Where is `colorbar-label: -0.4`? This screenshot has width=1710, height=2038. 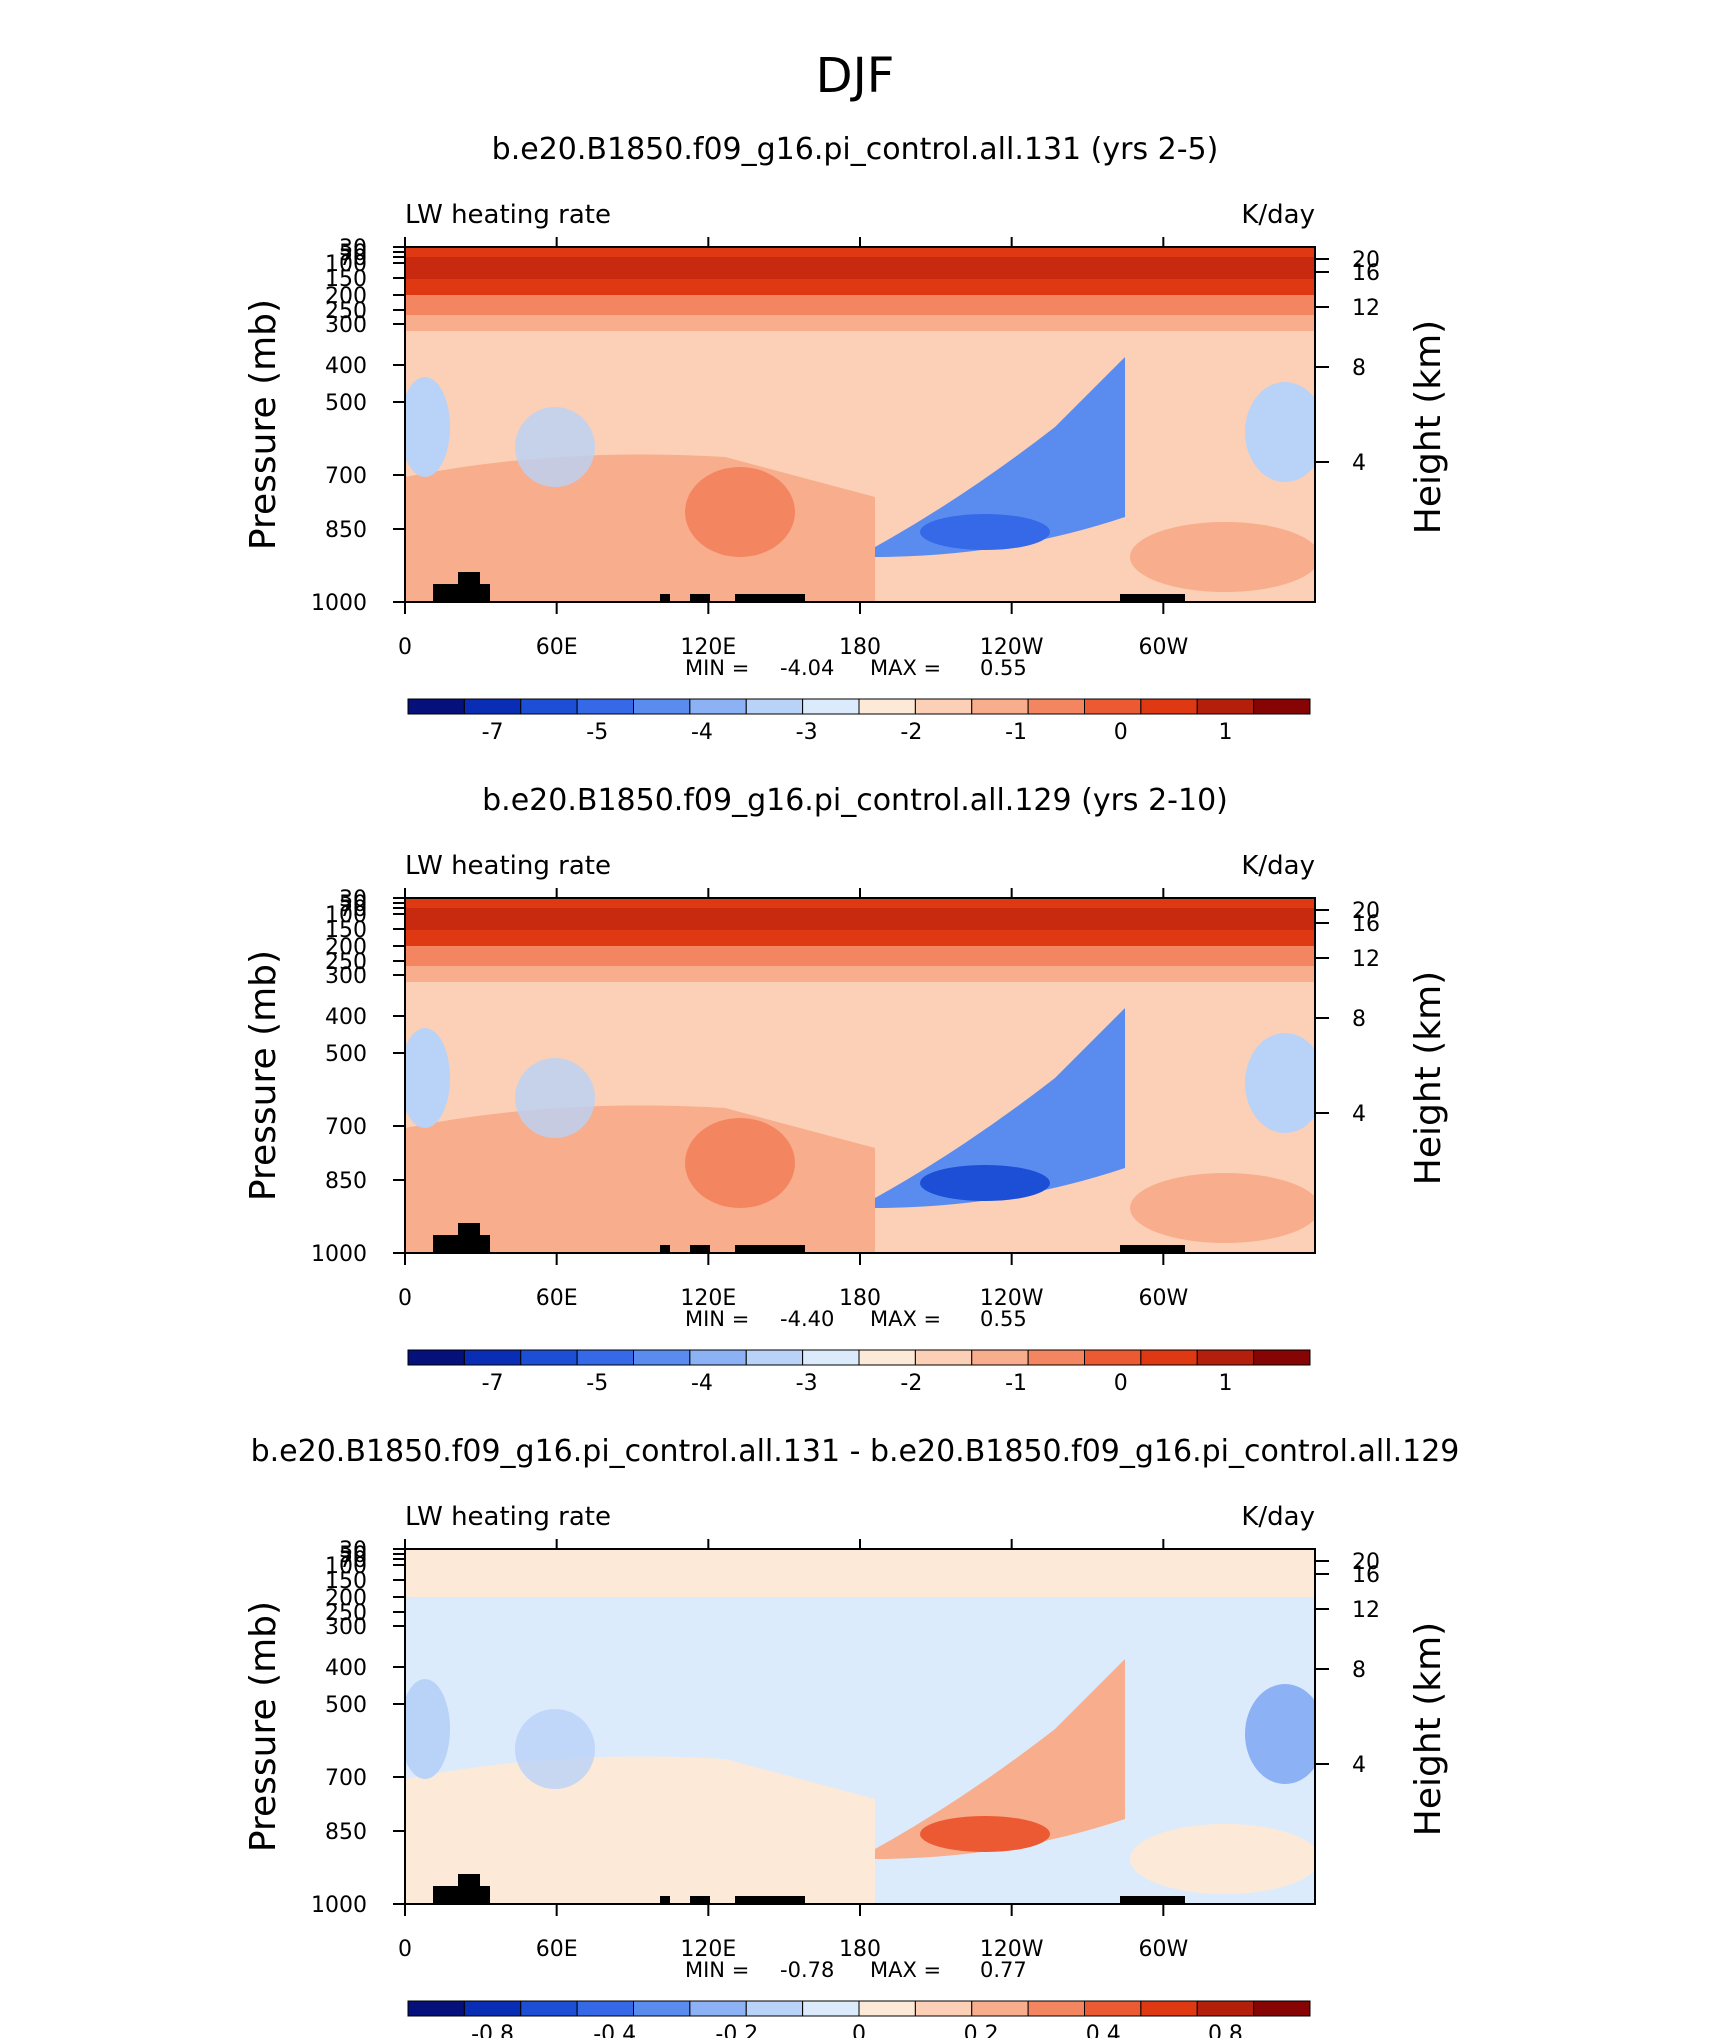 colorbar-label: -0.4 is located at coordinates (614, 2030).